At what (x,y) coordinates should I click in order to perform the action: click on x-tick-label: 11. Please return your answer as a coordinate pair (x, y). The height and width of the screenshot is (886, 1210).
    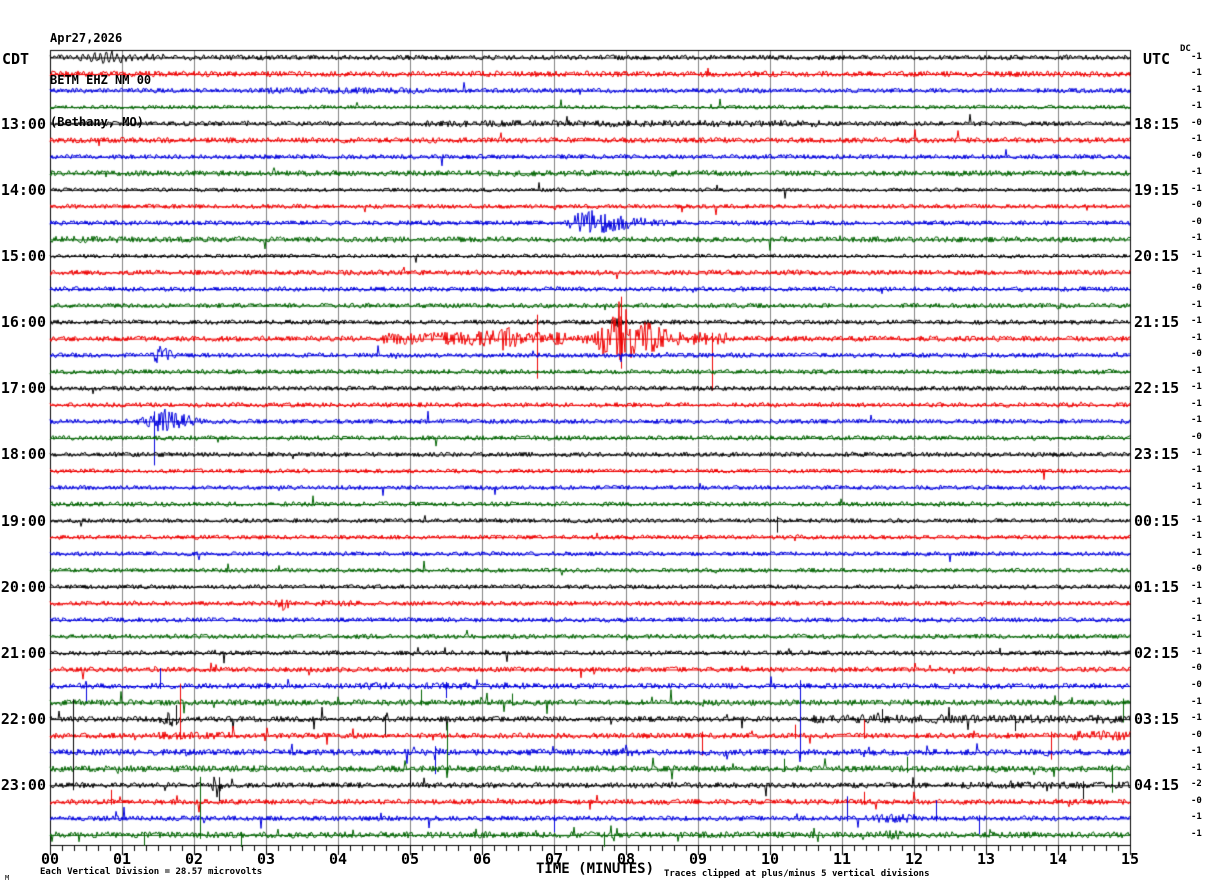
    Looking at the image, I should click on (842, 859).